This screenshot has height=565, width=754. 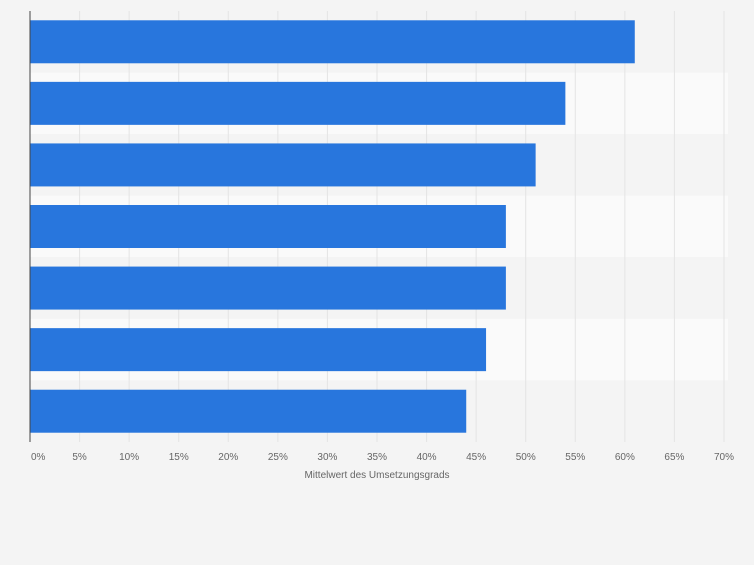 I want to click on x-tick-label: 35%, so click(x=377, y=457).